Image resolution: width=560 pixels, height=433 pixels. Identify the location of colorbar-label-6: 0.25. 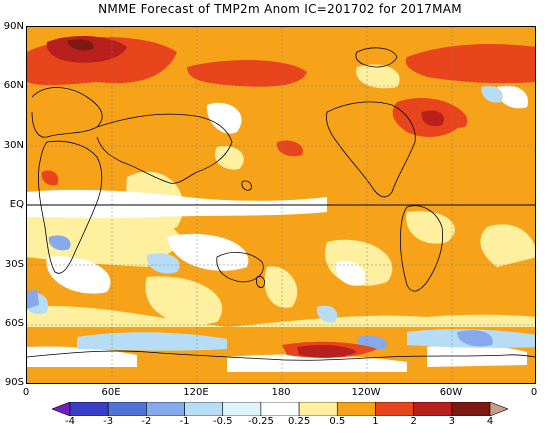
(299, 421).